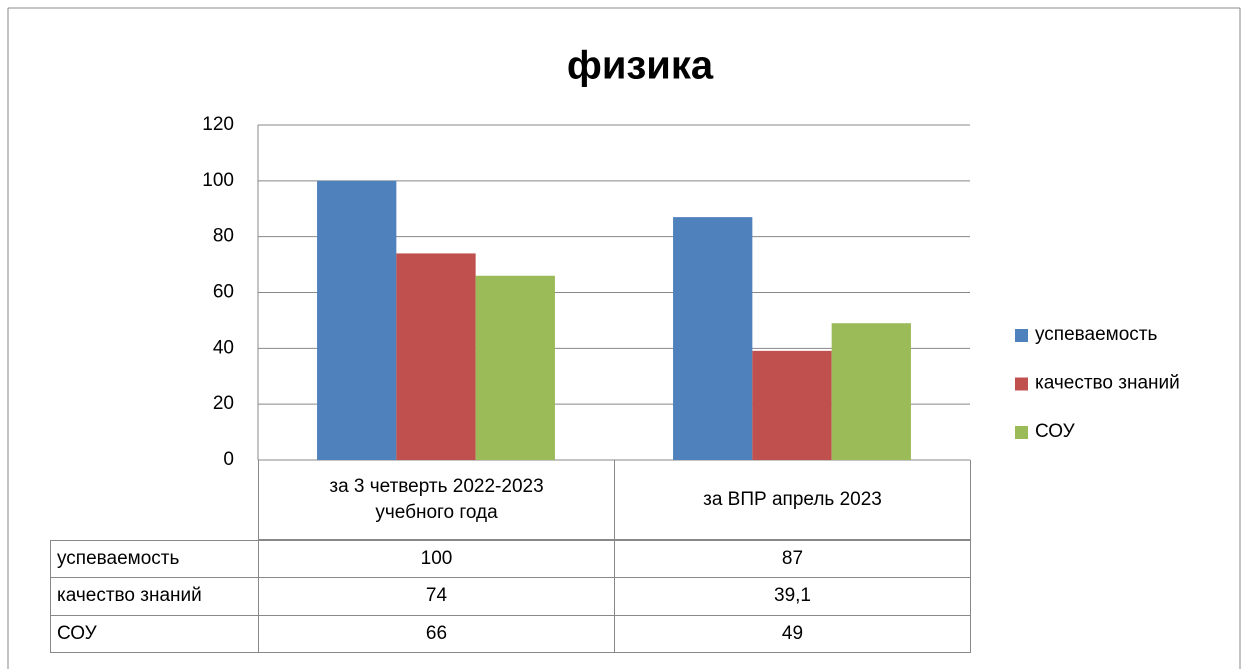 The height and width of the screenshot is (669, 1246). What do you see at coordinates (436, 596) in the screenshot?
I see `table-cell: 74` at bounding box center [436, 596].